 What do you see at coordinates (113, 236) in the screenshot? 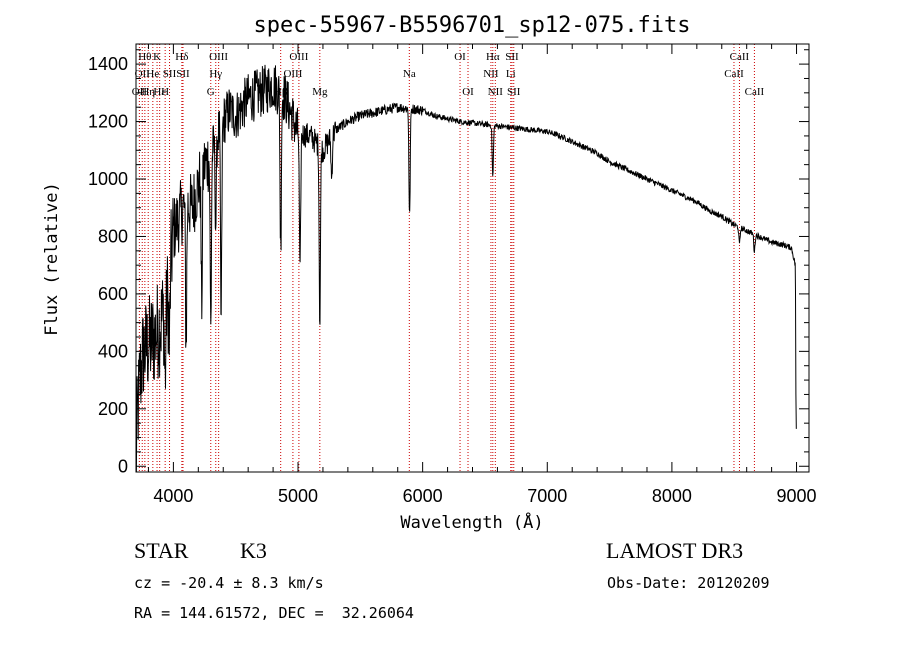
I see `y-tick-label: 800` at bounding box center [113, 236].